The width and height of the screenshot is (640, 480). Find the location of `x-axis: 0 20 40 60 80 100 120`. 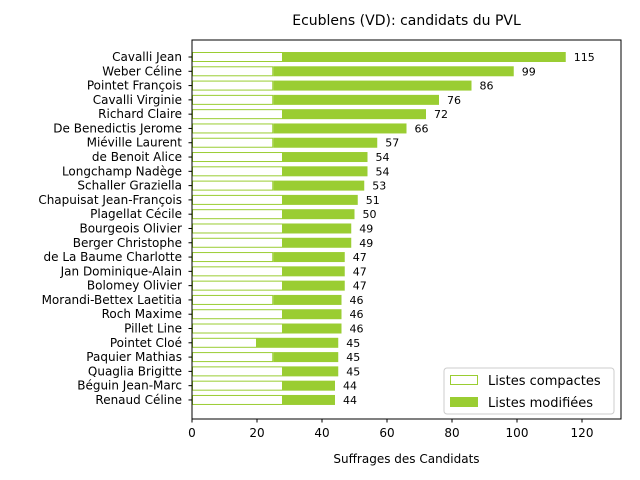

x-axis: 0 20 40 60 80 100 120 is located at coordinates (390, 429).